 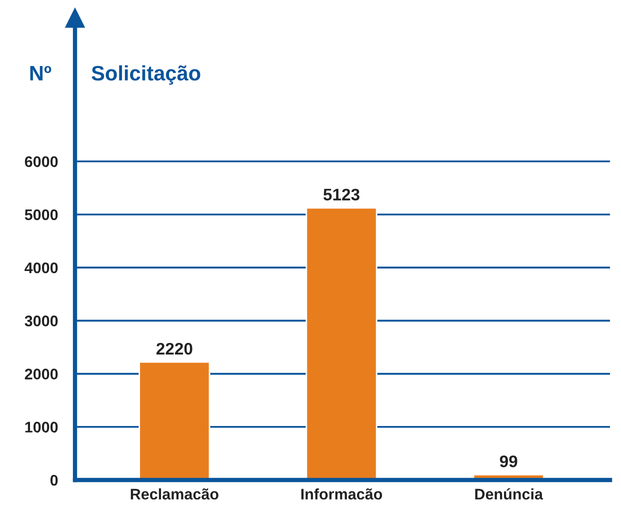 What do you see at coordinates (174, 494) in the screenshot?
I see `x-tick-label: Reclamacão` at bounding box center [174, 494].